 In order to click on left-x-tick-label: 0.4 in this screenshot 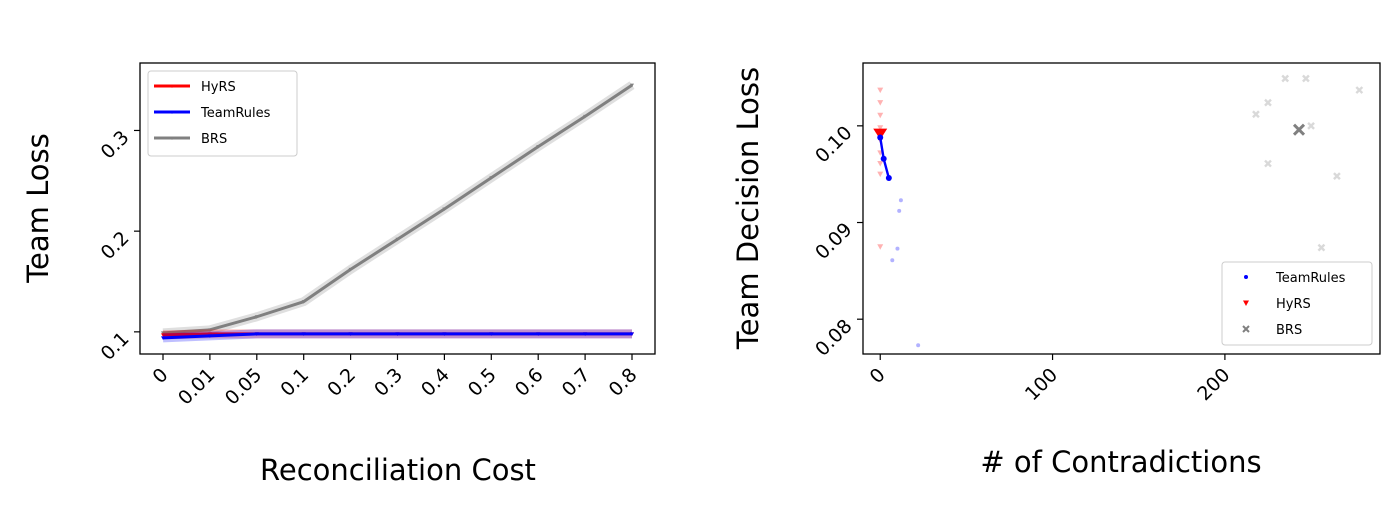, I will do `click(435, 382)`.